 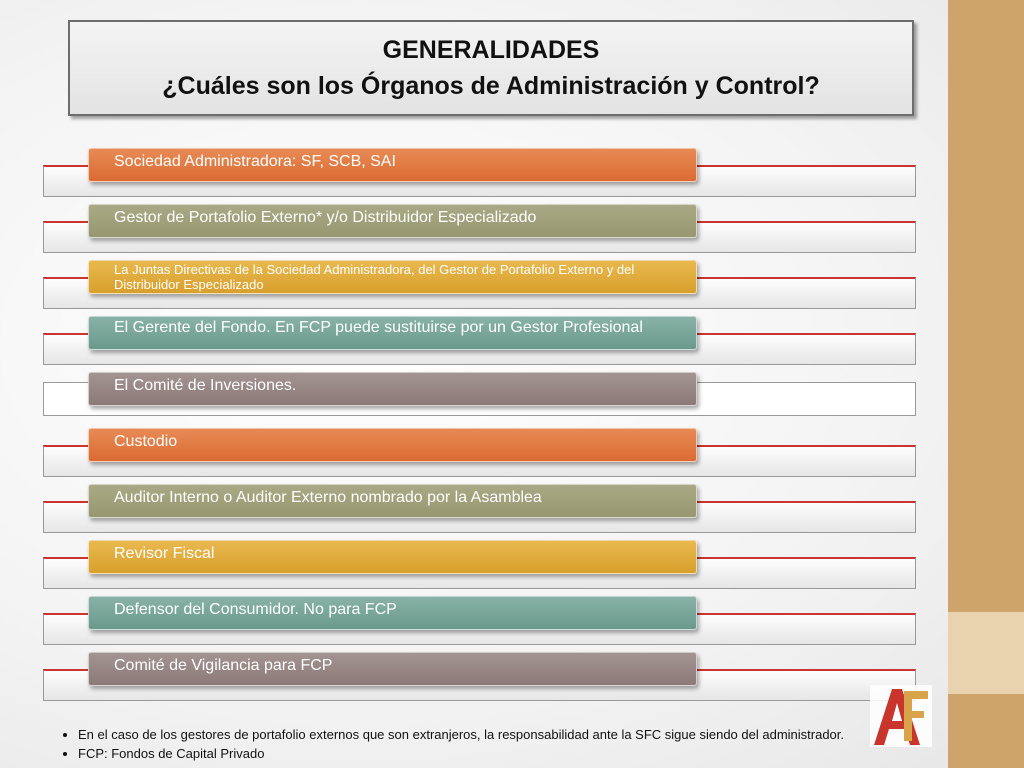 I want to click on list-item: Revisor Fiscal, so click(x=474, y=565).